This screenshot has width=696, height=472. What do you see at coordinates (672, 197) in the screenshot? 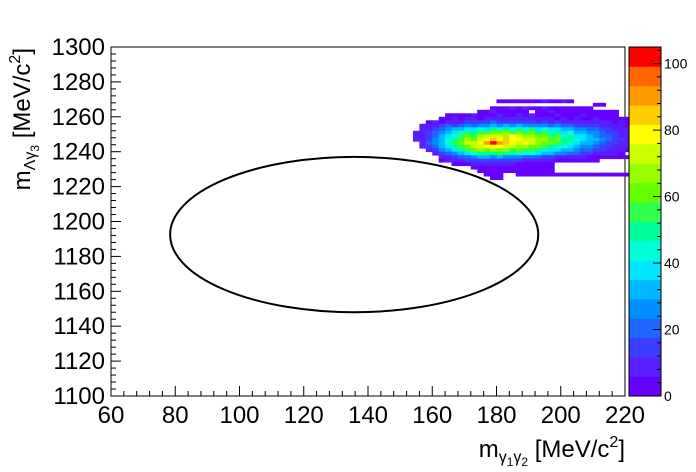
I see `colorbar-tick-label: 60` at bounding box center [672, 197].